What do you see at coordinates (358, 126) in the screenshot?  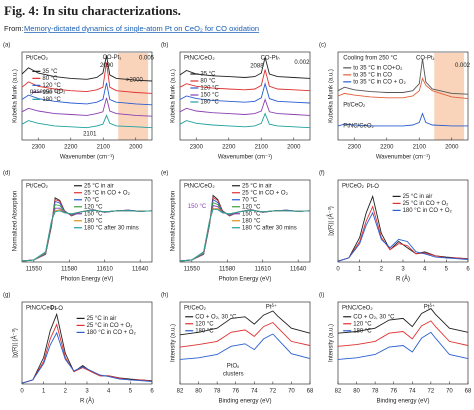 I see `annotation: PtNC/CeO₂` at bounding box center [358, 126].